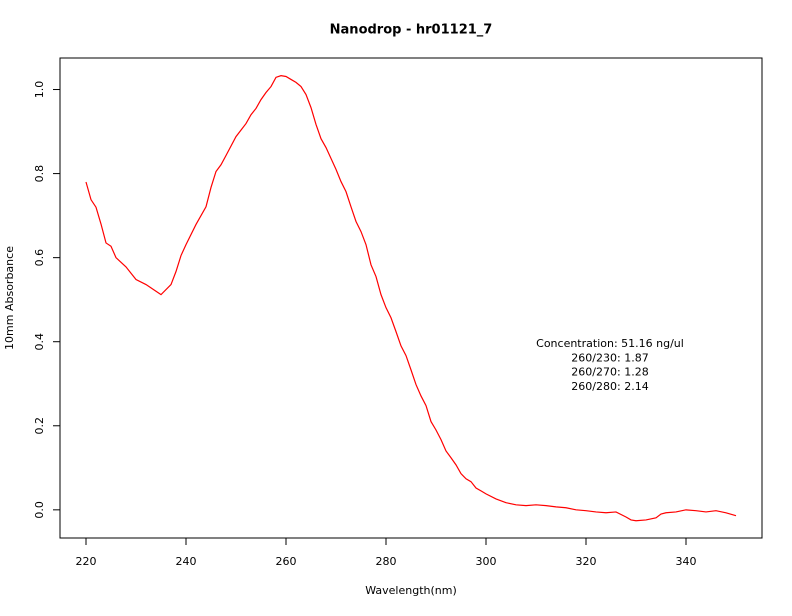 The height and width of the screenshot is (616, 792). What do you see at coordinates (609, 357) in the screenshot?
I see `annotation: 260/230: 1.87` at bounding box center [609, 357].